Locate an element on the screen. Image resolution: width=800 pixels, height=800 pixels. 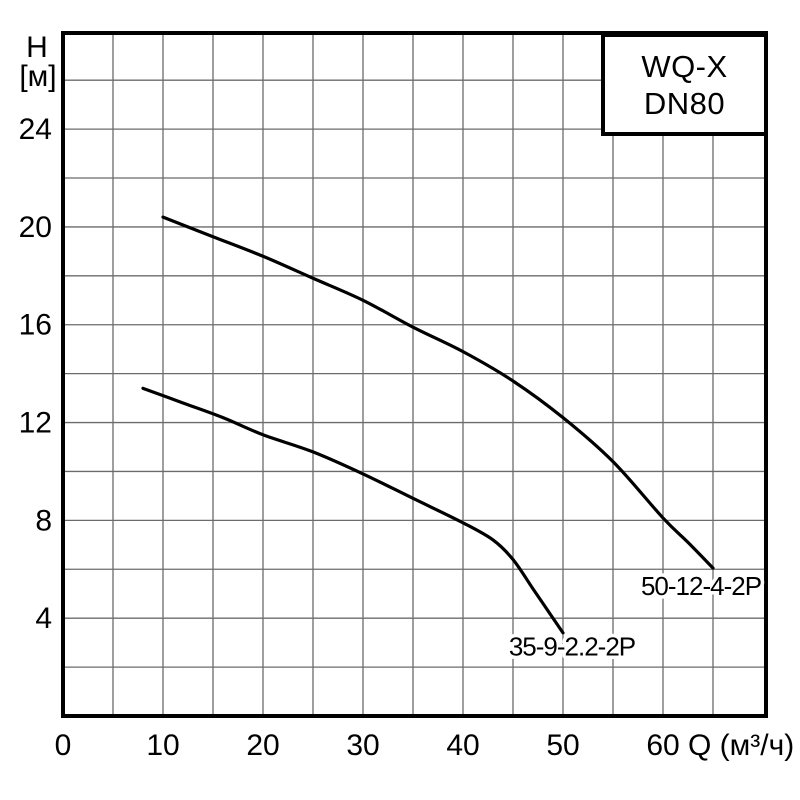
y-tick-label: 24 is located at coordinates (35, 129).